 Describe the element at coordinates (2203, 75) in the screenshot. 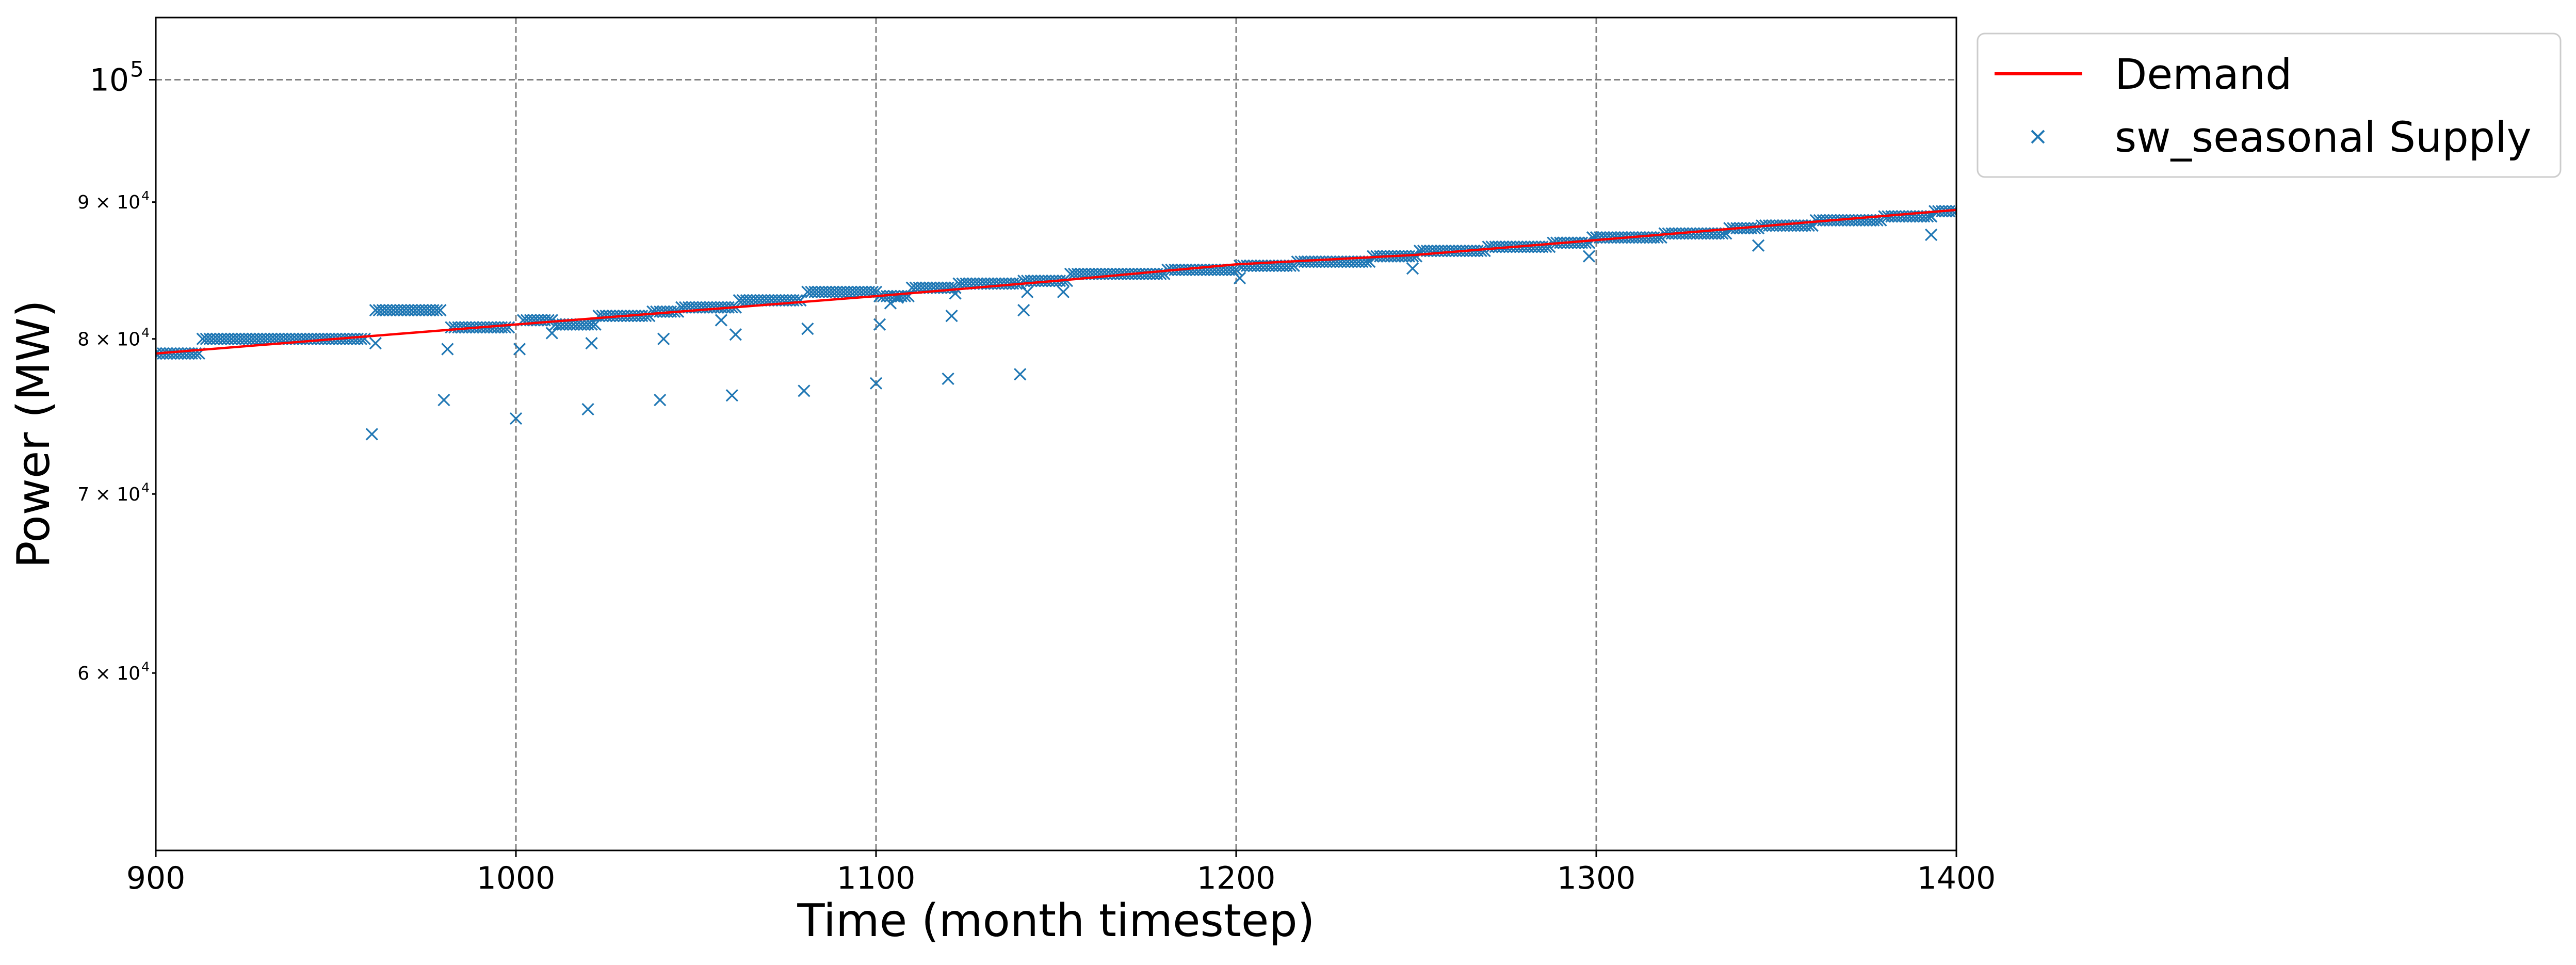

I see `legend-demand-label: Demand` at that location.